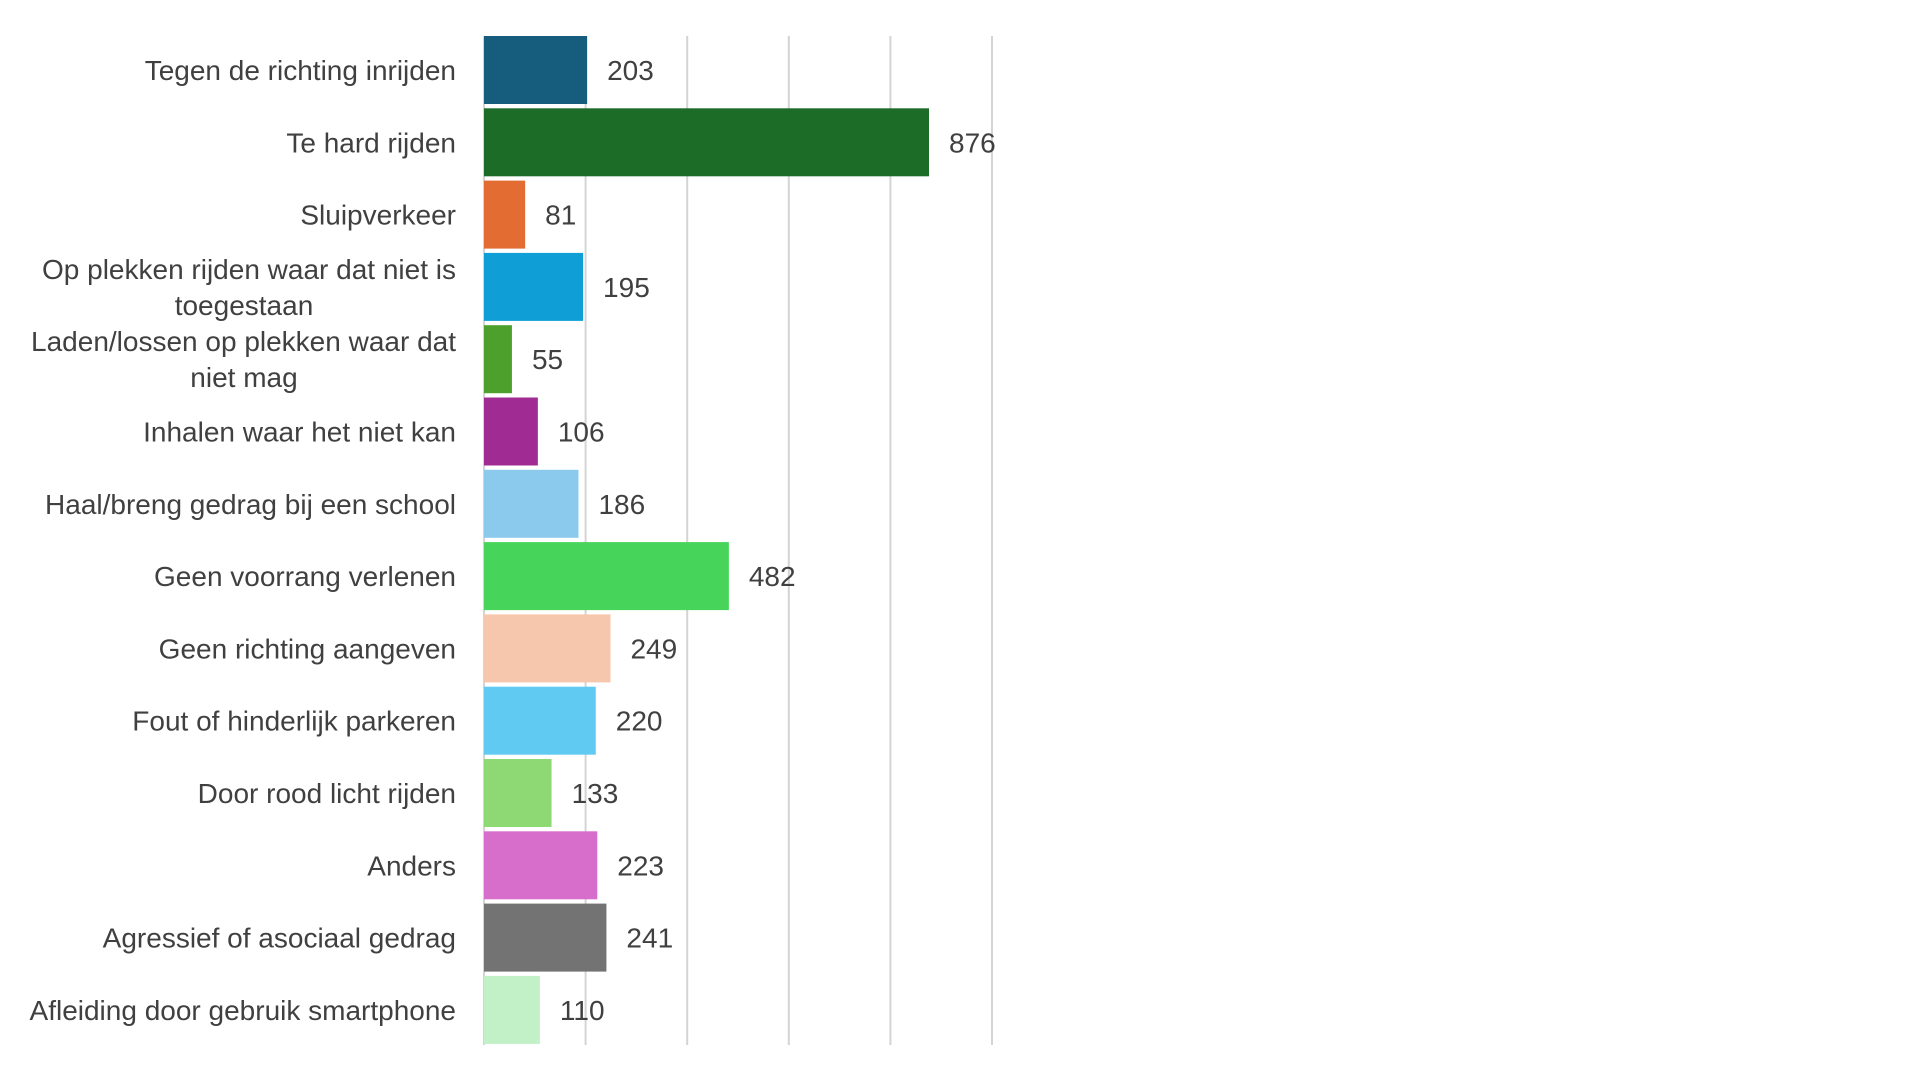 The width and height of the screenshot is (1920, 1080). I want to click on value-label-10: 133, so click(595, 793).